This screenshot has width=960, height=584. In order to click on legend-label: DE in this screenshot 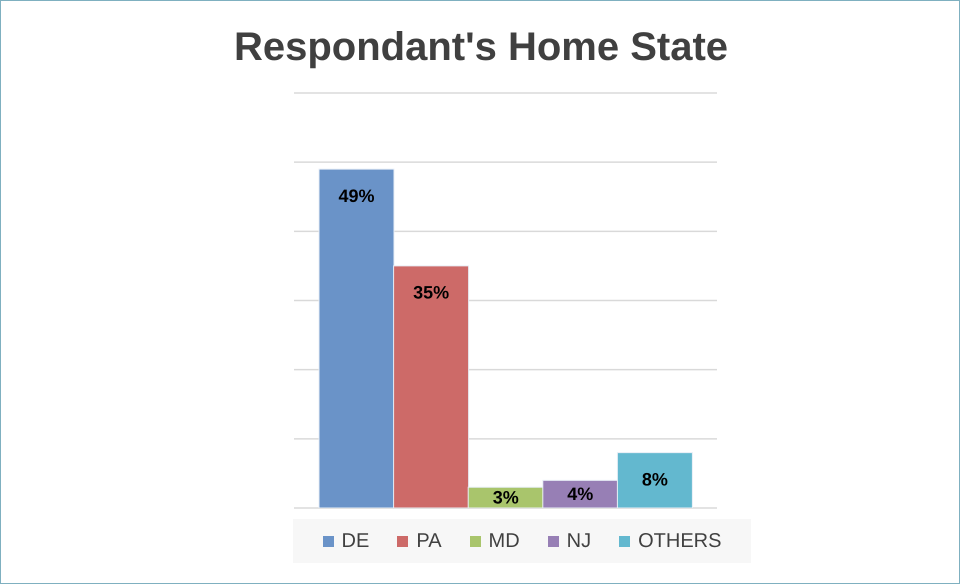, I will do `click(356, 541)`.